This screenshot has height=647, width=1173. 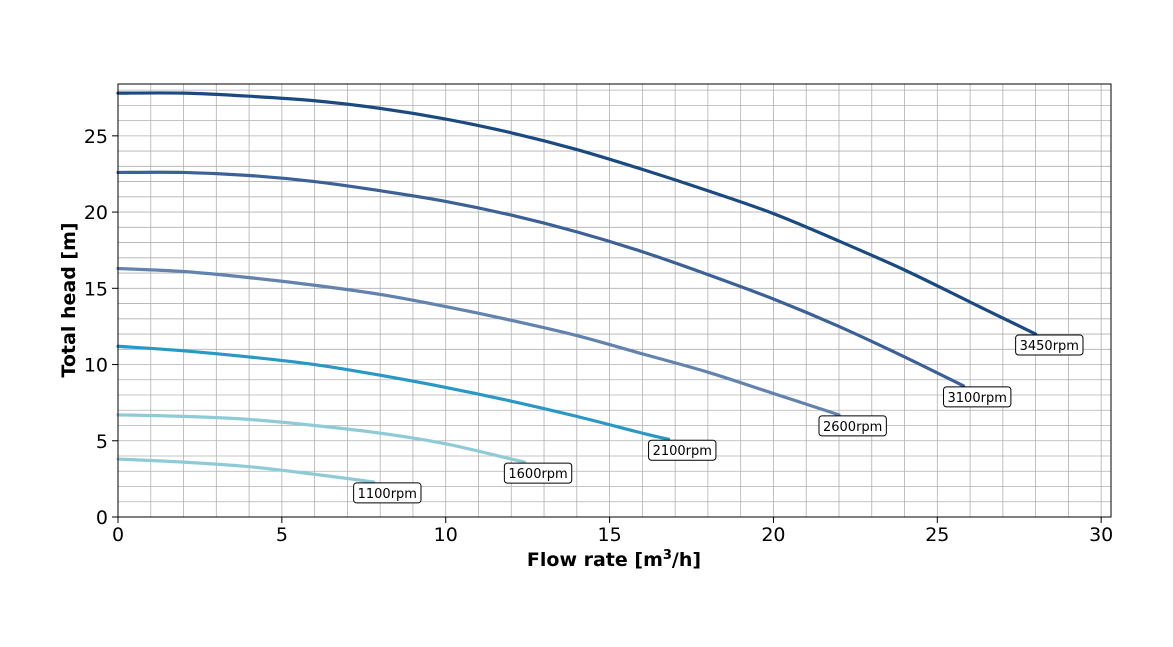 I want to click on curve-label-text: 1100rpm, so click(x=387, y=494).